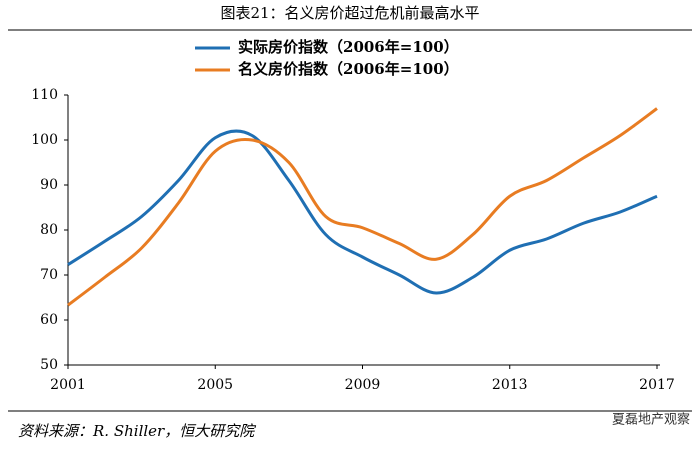  I want to click on legend-label: 实际房价指数（2006年=100）, so click(348, 47).